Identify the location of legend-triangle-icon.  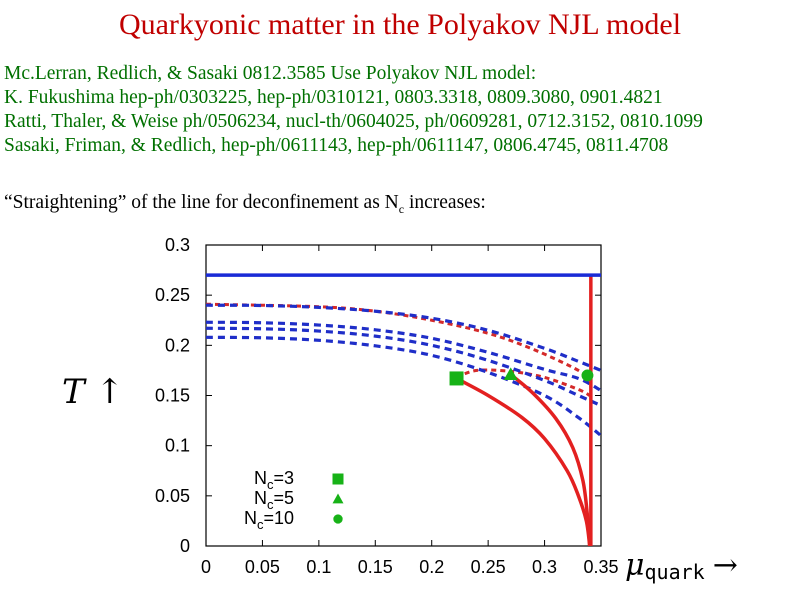
(338, 498).